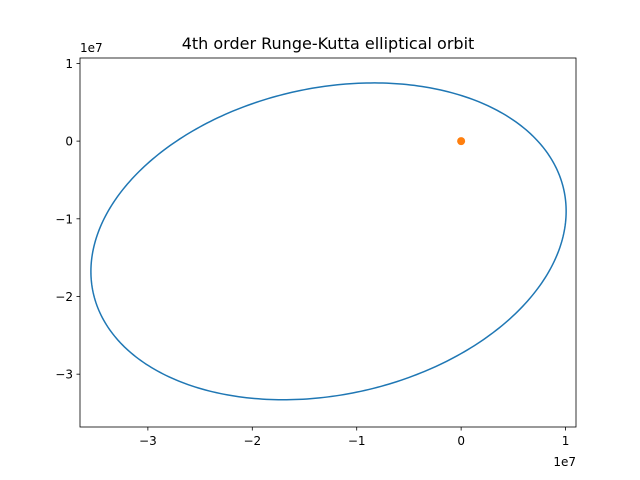  I want to click on x-tick-label: 0, so click(461, 441).